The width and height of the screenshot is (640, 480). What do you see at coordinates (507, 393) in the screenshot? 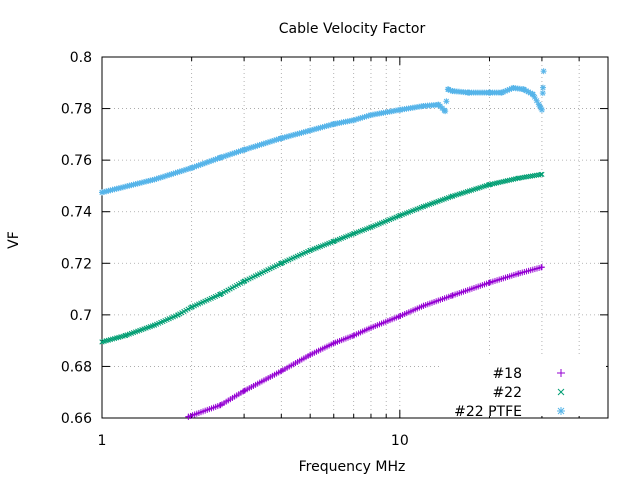
I see `legend-label: #22` at bounding box center [507, 393].